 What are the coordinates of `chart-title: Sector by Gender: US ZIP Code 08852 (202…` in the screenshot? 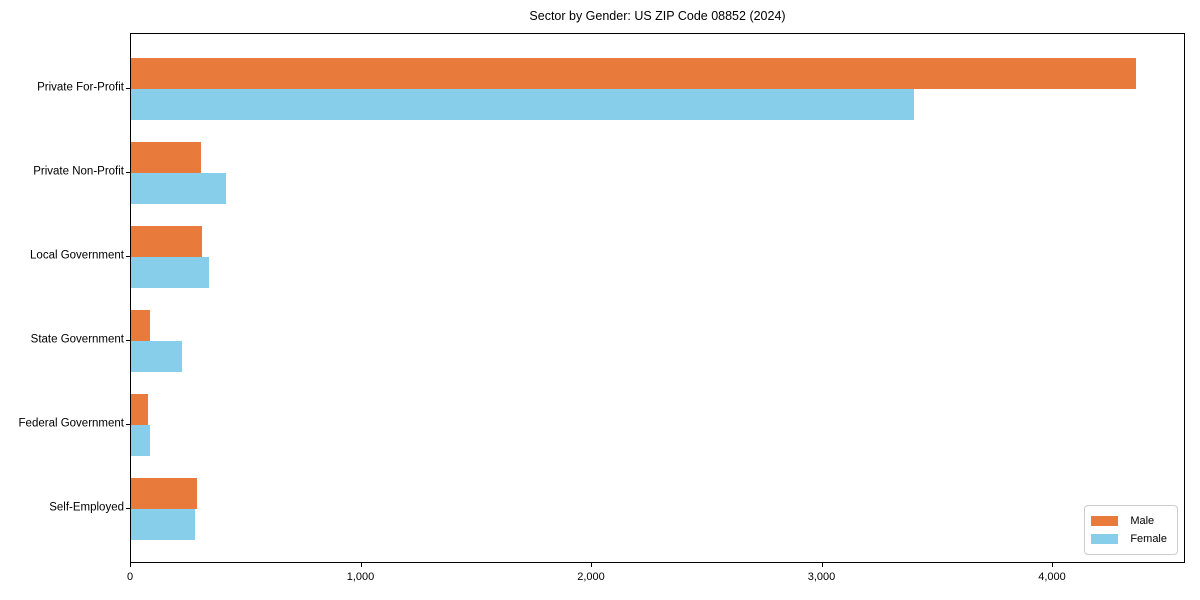 It's located at (657, 16).